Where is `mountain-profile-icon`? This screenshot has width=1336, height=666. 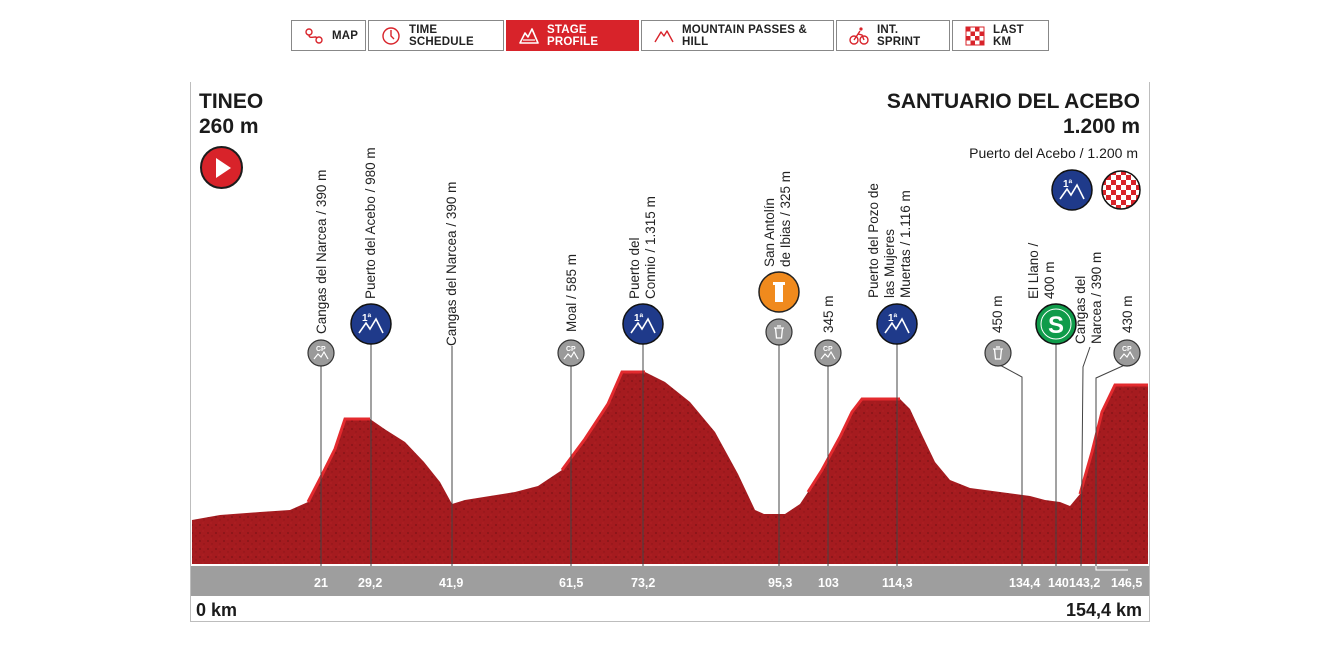
mountain-profile-icon is located at coordinates (529, 36).